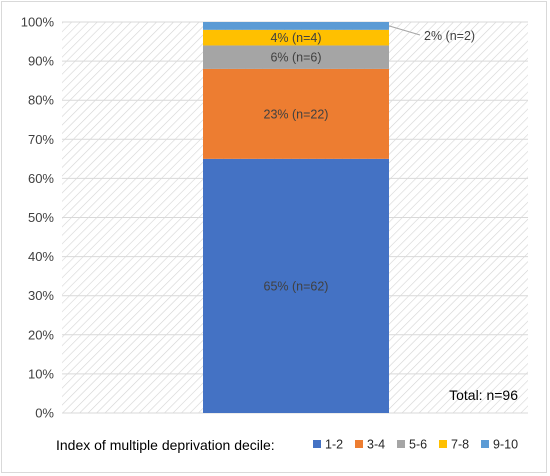 The image size is (550, 476). I want to click on callout-line, so click(404, 30).